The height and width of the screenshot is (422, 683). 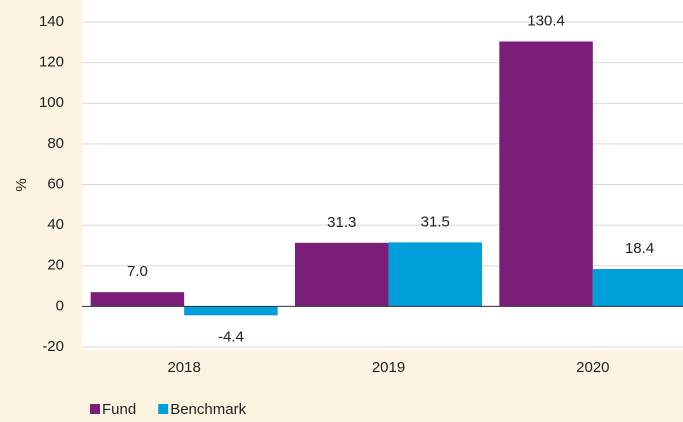 I want to click on x-tick-label: 2018, so click(x=183, y=367).